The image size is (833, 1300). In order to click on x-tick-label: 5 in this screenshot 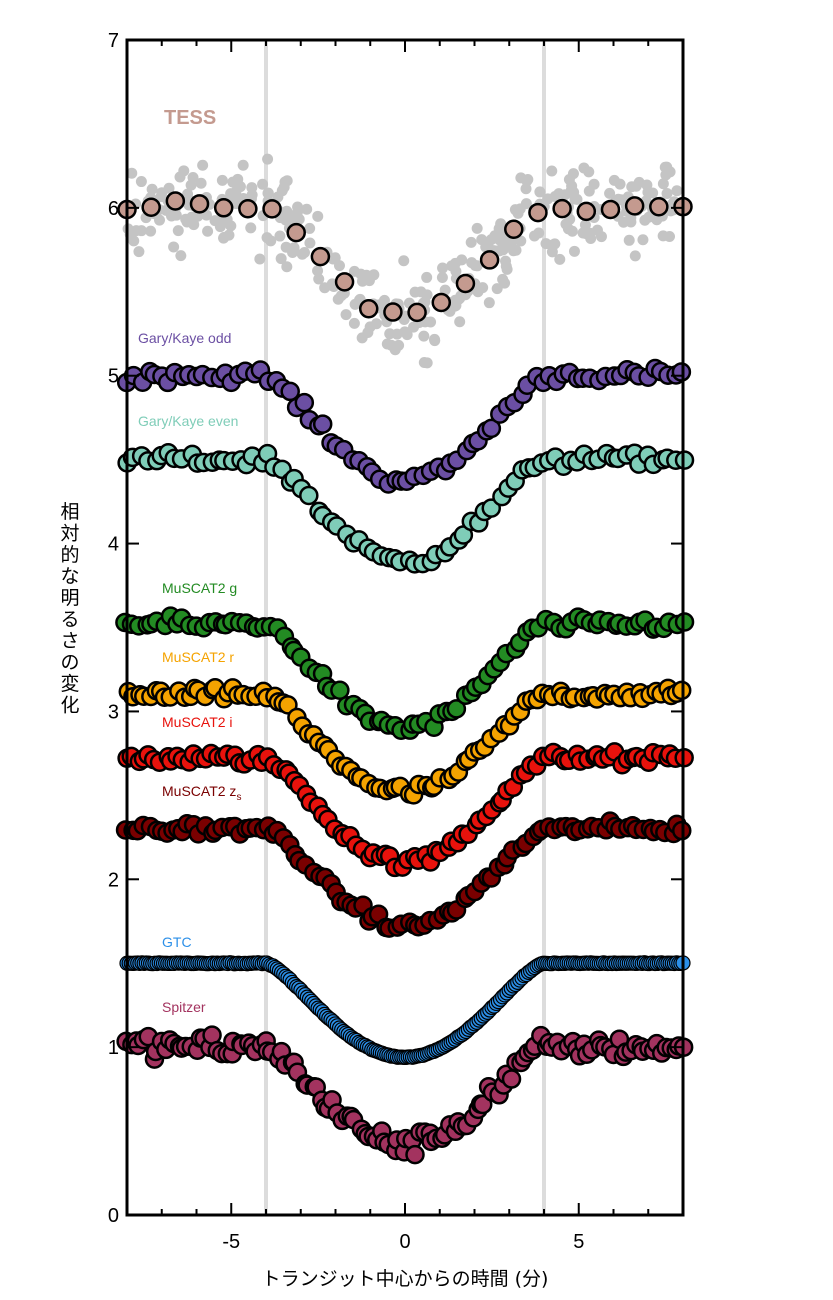, I will do `click(578, 1242)`.